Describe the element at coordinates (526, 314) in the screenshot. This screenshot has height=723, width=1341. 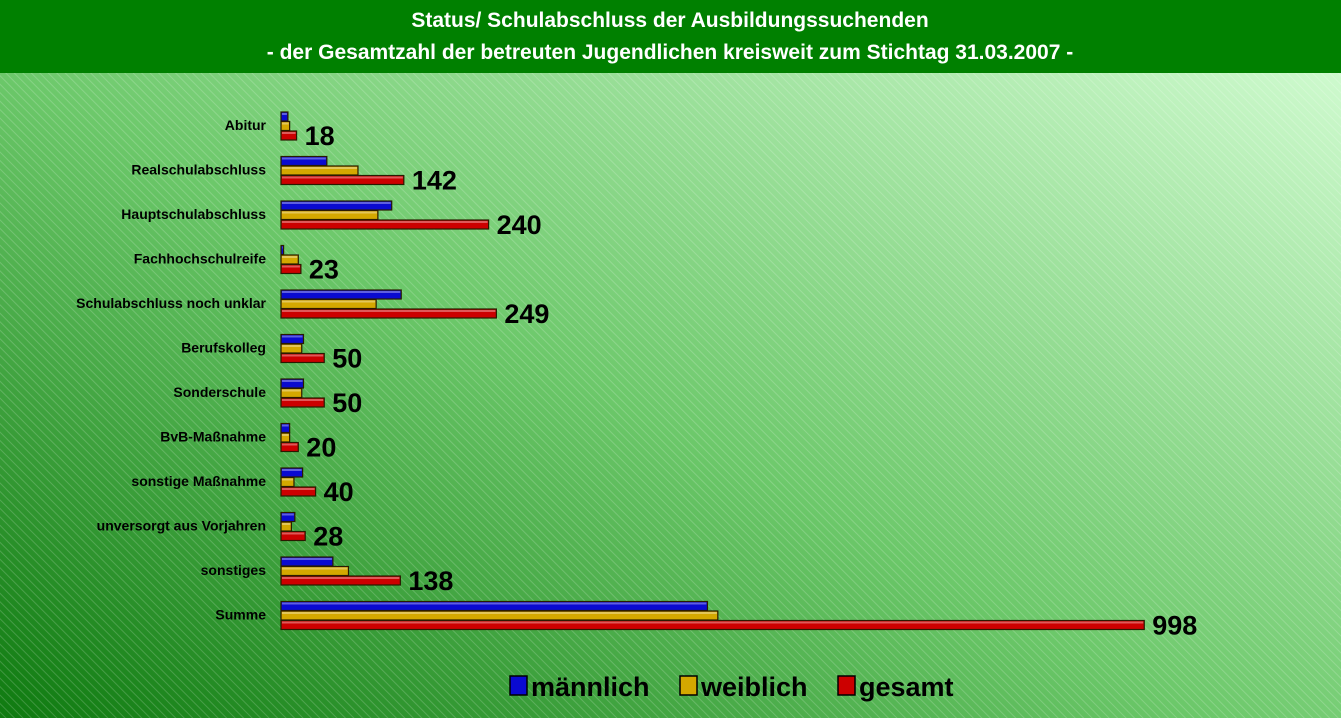
I see `value-label: 249` at that location.